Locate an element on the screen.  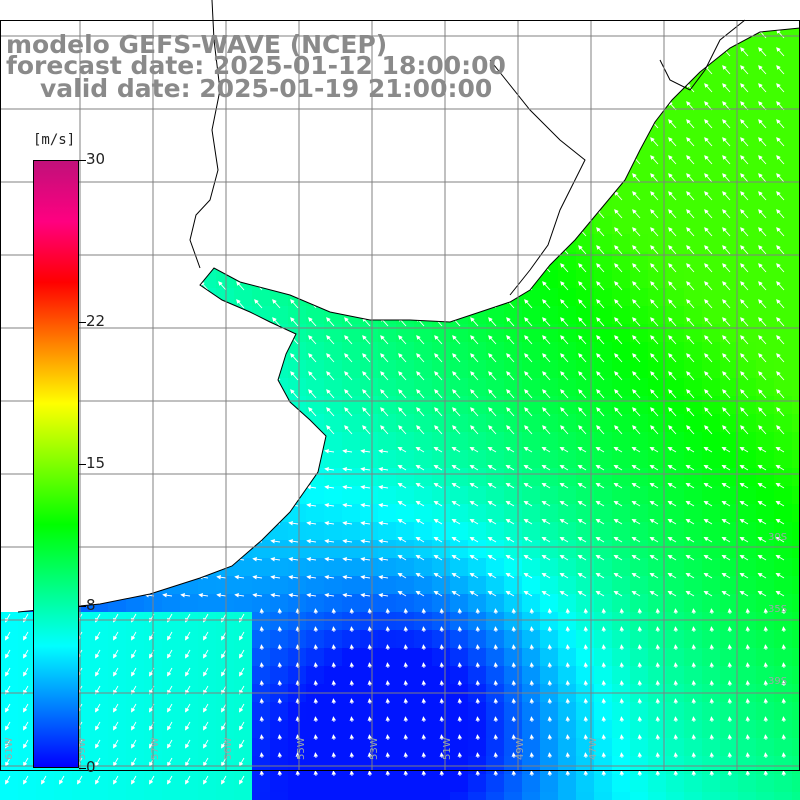
colorbar-tick-label: 30 is located at coordinates (96, 159).